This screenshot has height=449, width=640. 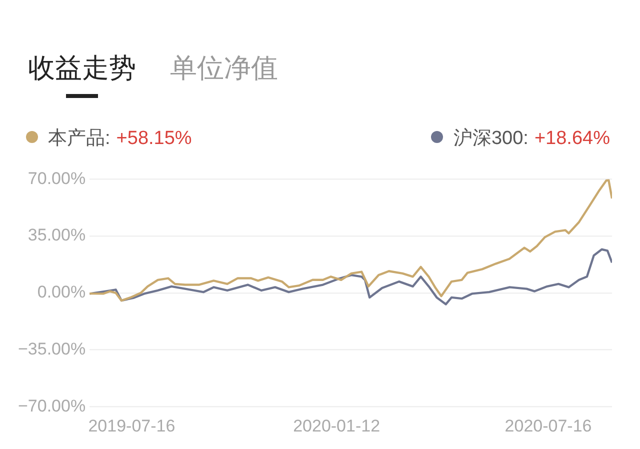 I want to click on y-tick-label: 70.00%, so click(x=57, y=178).